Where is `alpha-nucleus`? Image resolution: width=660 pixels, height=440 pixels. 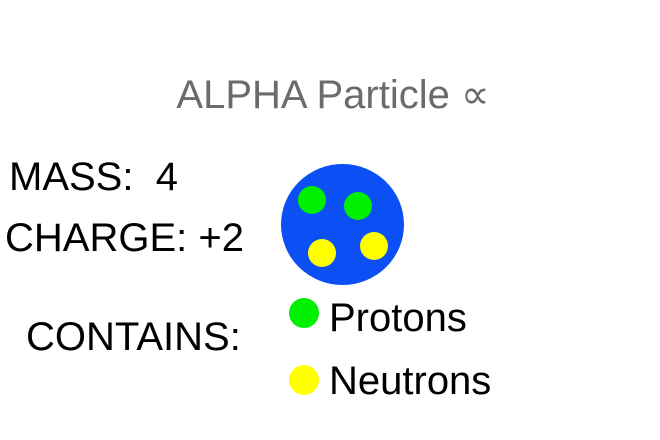
alpha-nucleus is located at coordinates (342, 224).